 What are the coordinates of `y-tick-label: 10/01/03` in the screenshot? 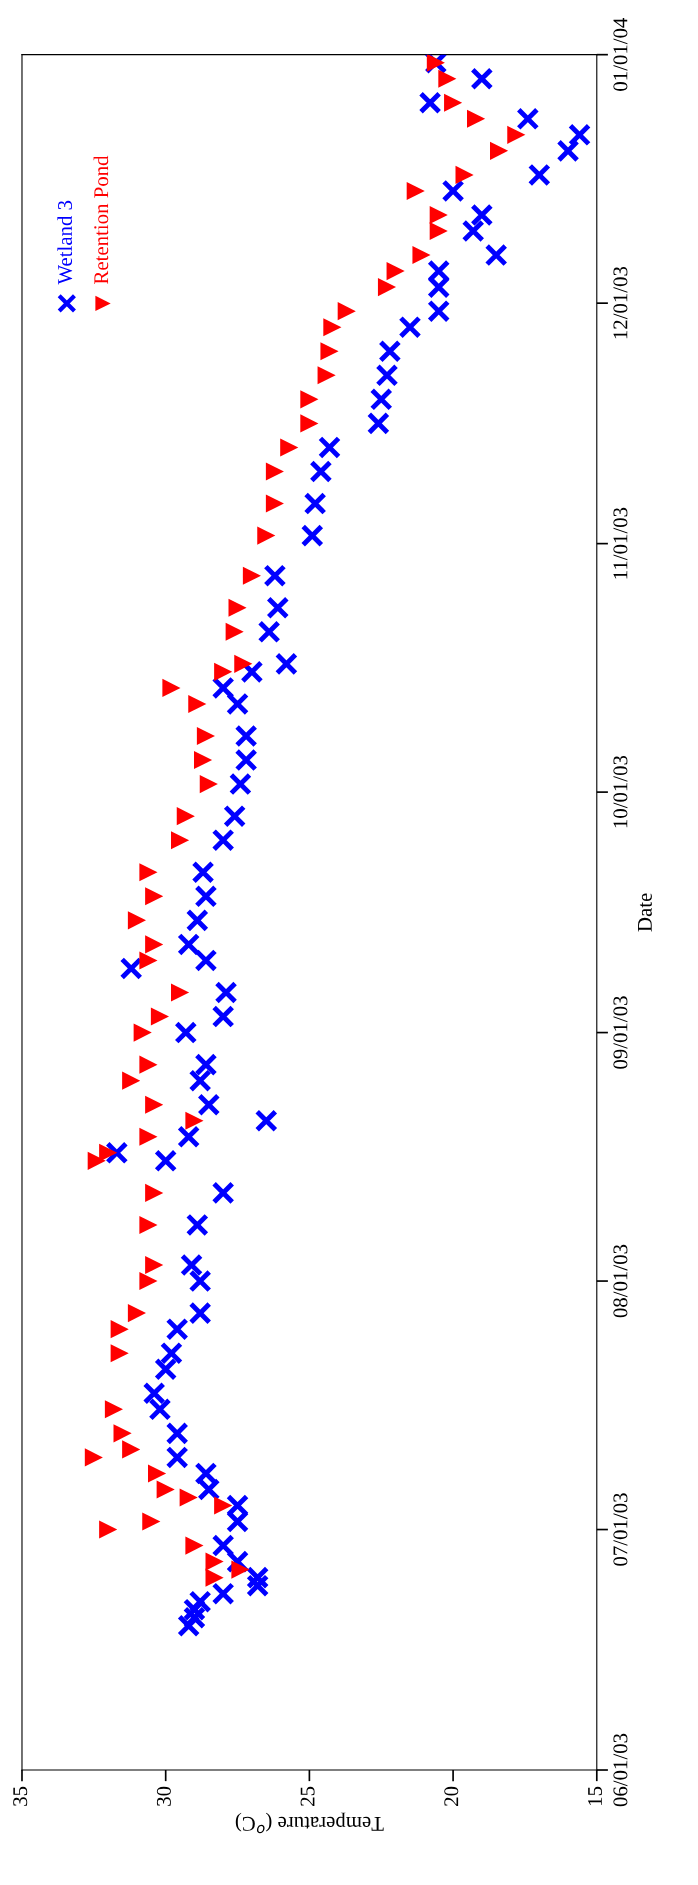 It's located at (620, 791).